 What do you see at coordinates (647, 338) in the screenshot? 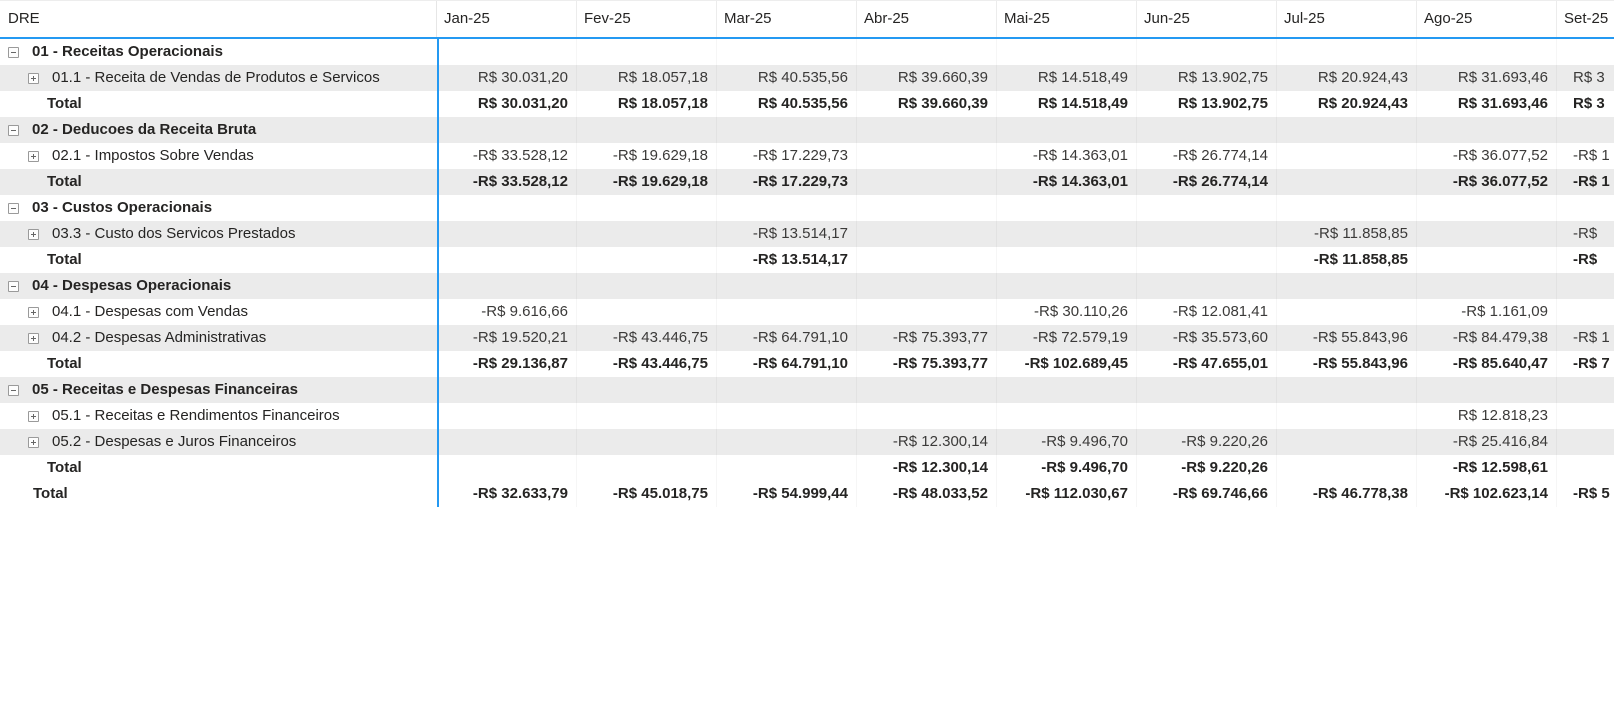
I see `value-cell: -R$ 43.446,75` at bounding box center [647, 338].